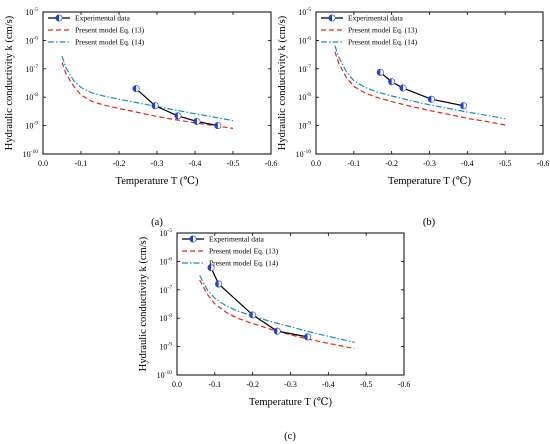 The width and height of the screenshot is (550, 444). Describe the element at coordinates (165, 318) in the screenshot. I see `chart-2-ytick-label: 10⁻⁸` at that location.